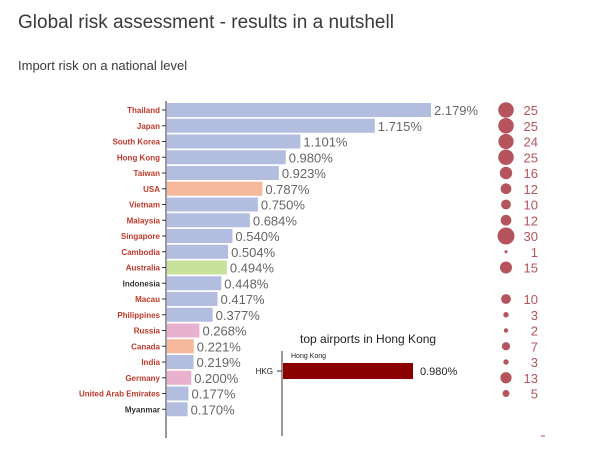 This screenshot has height=450, width=600. I want to click on bar-value-label: 0.177%, so click(213, 394).